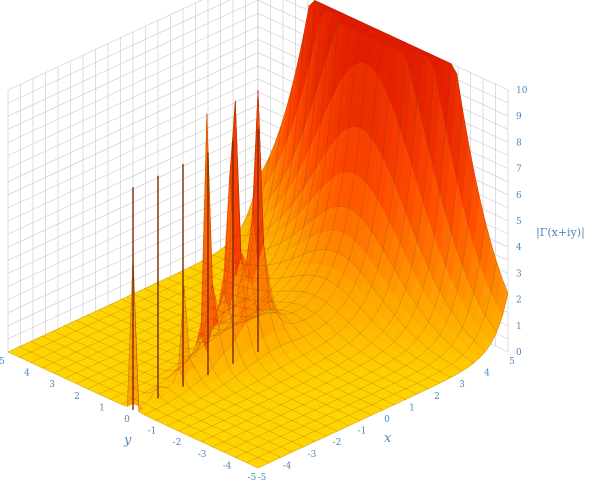  I want to click on z-tick-label: 6, so click(519, 196).